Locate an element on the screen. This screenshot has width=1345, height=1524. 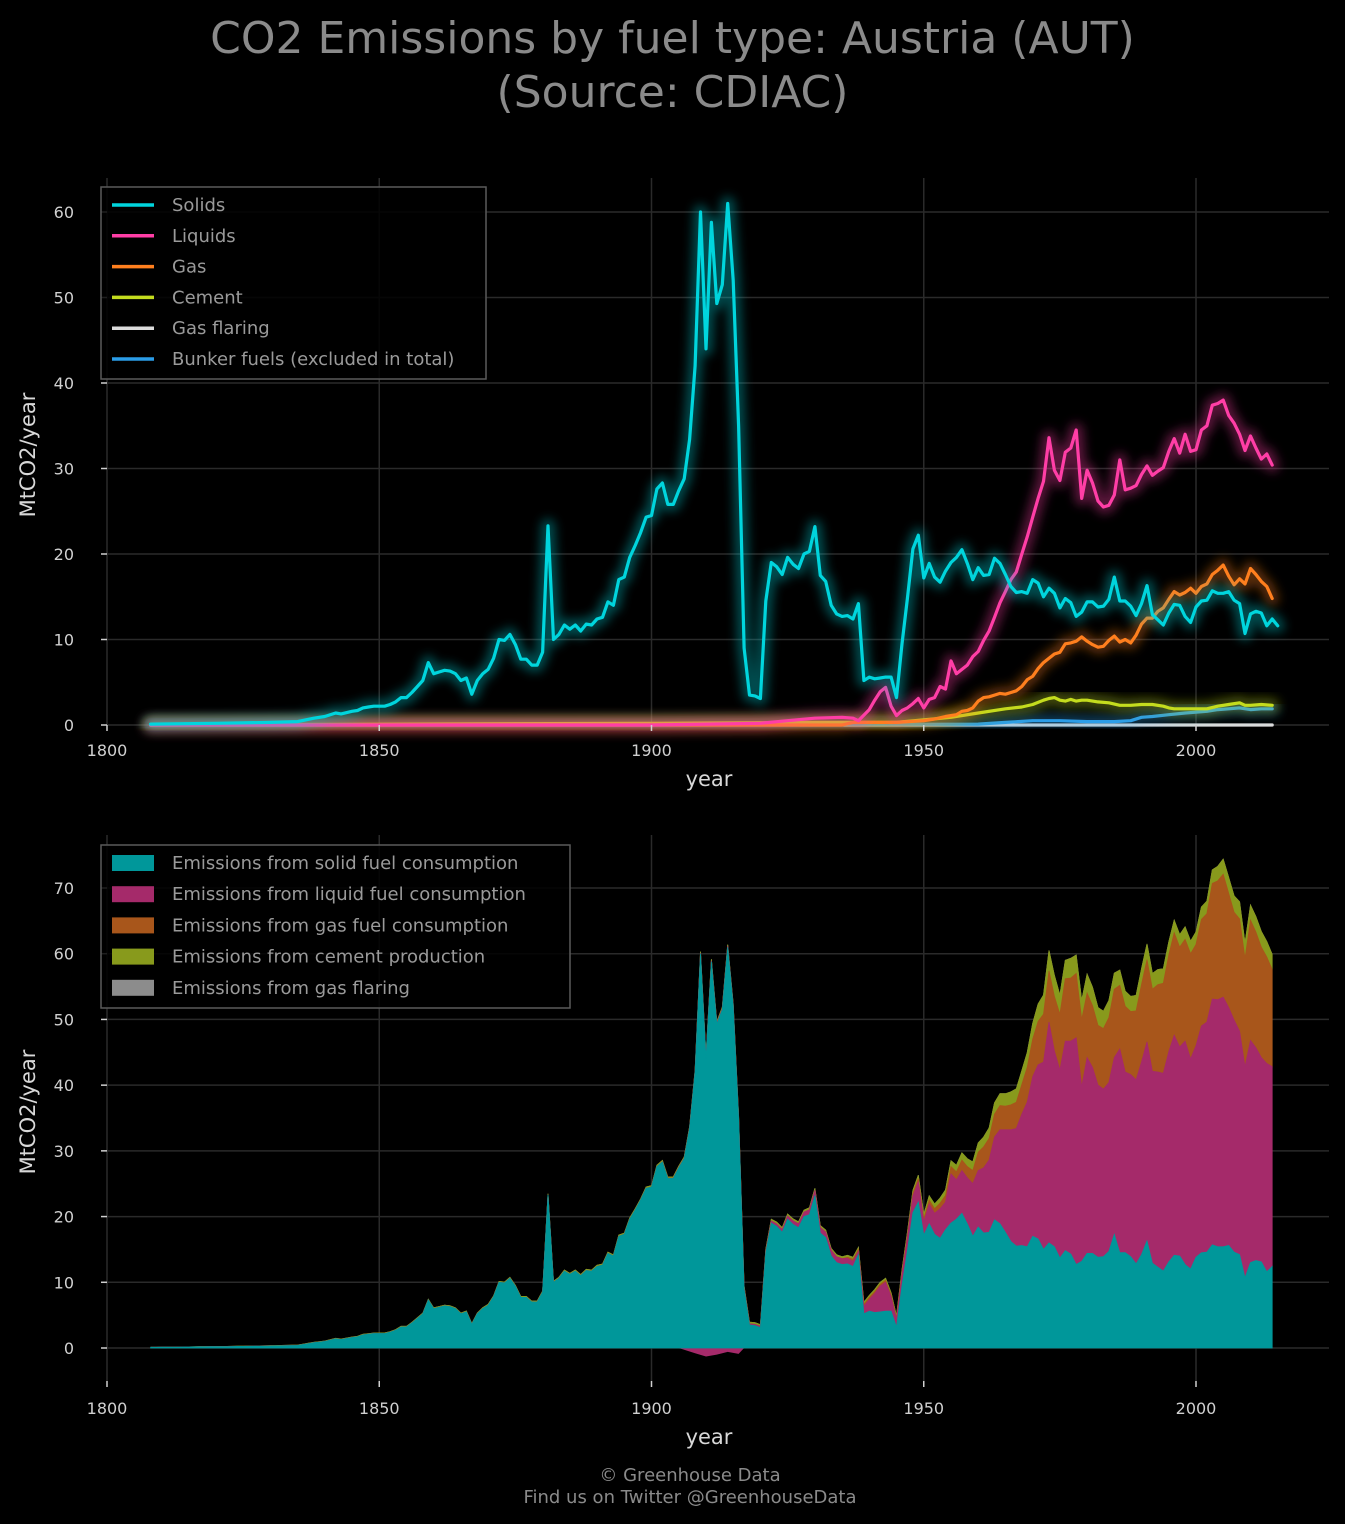
top-x-tick-label-2000: 2000 is located at coordinates (1196, 750).